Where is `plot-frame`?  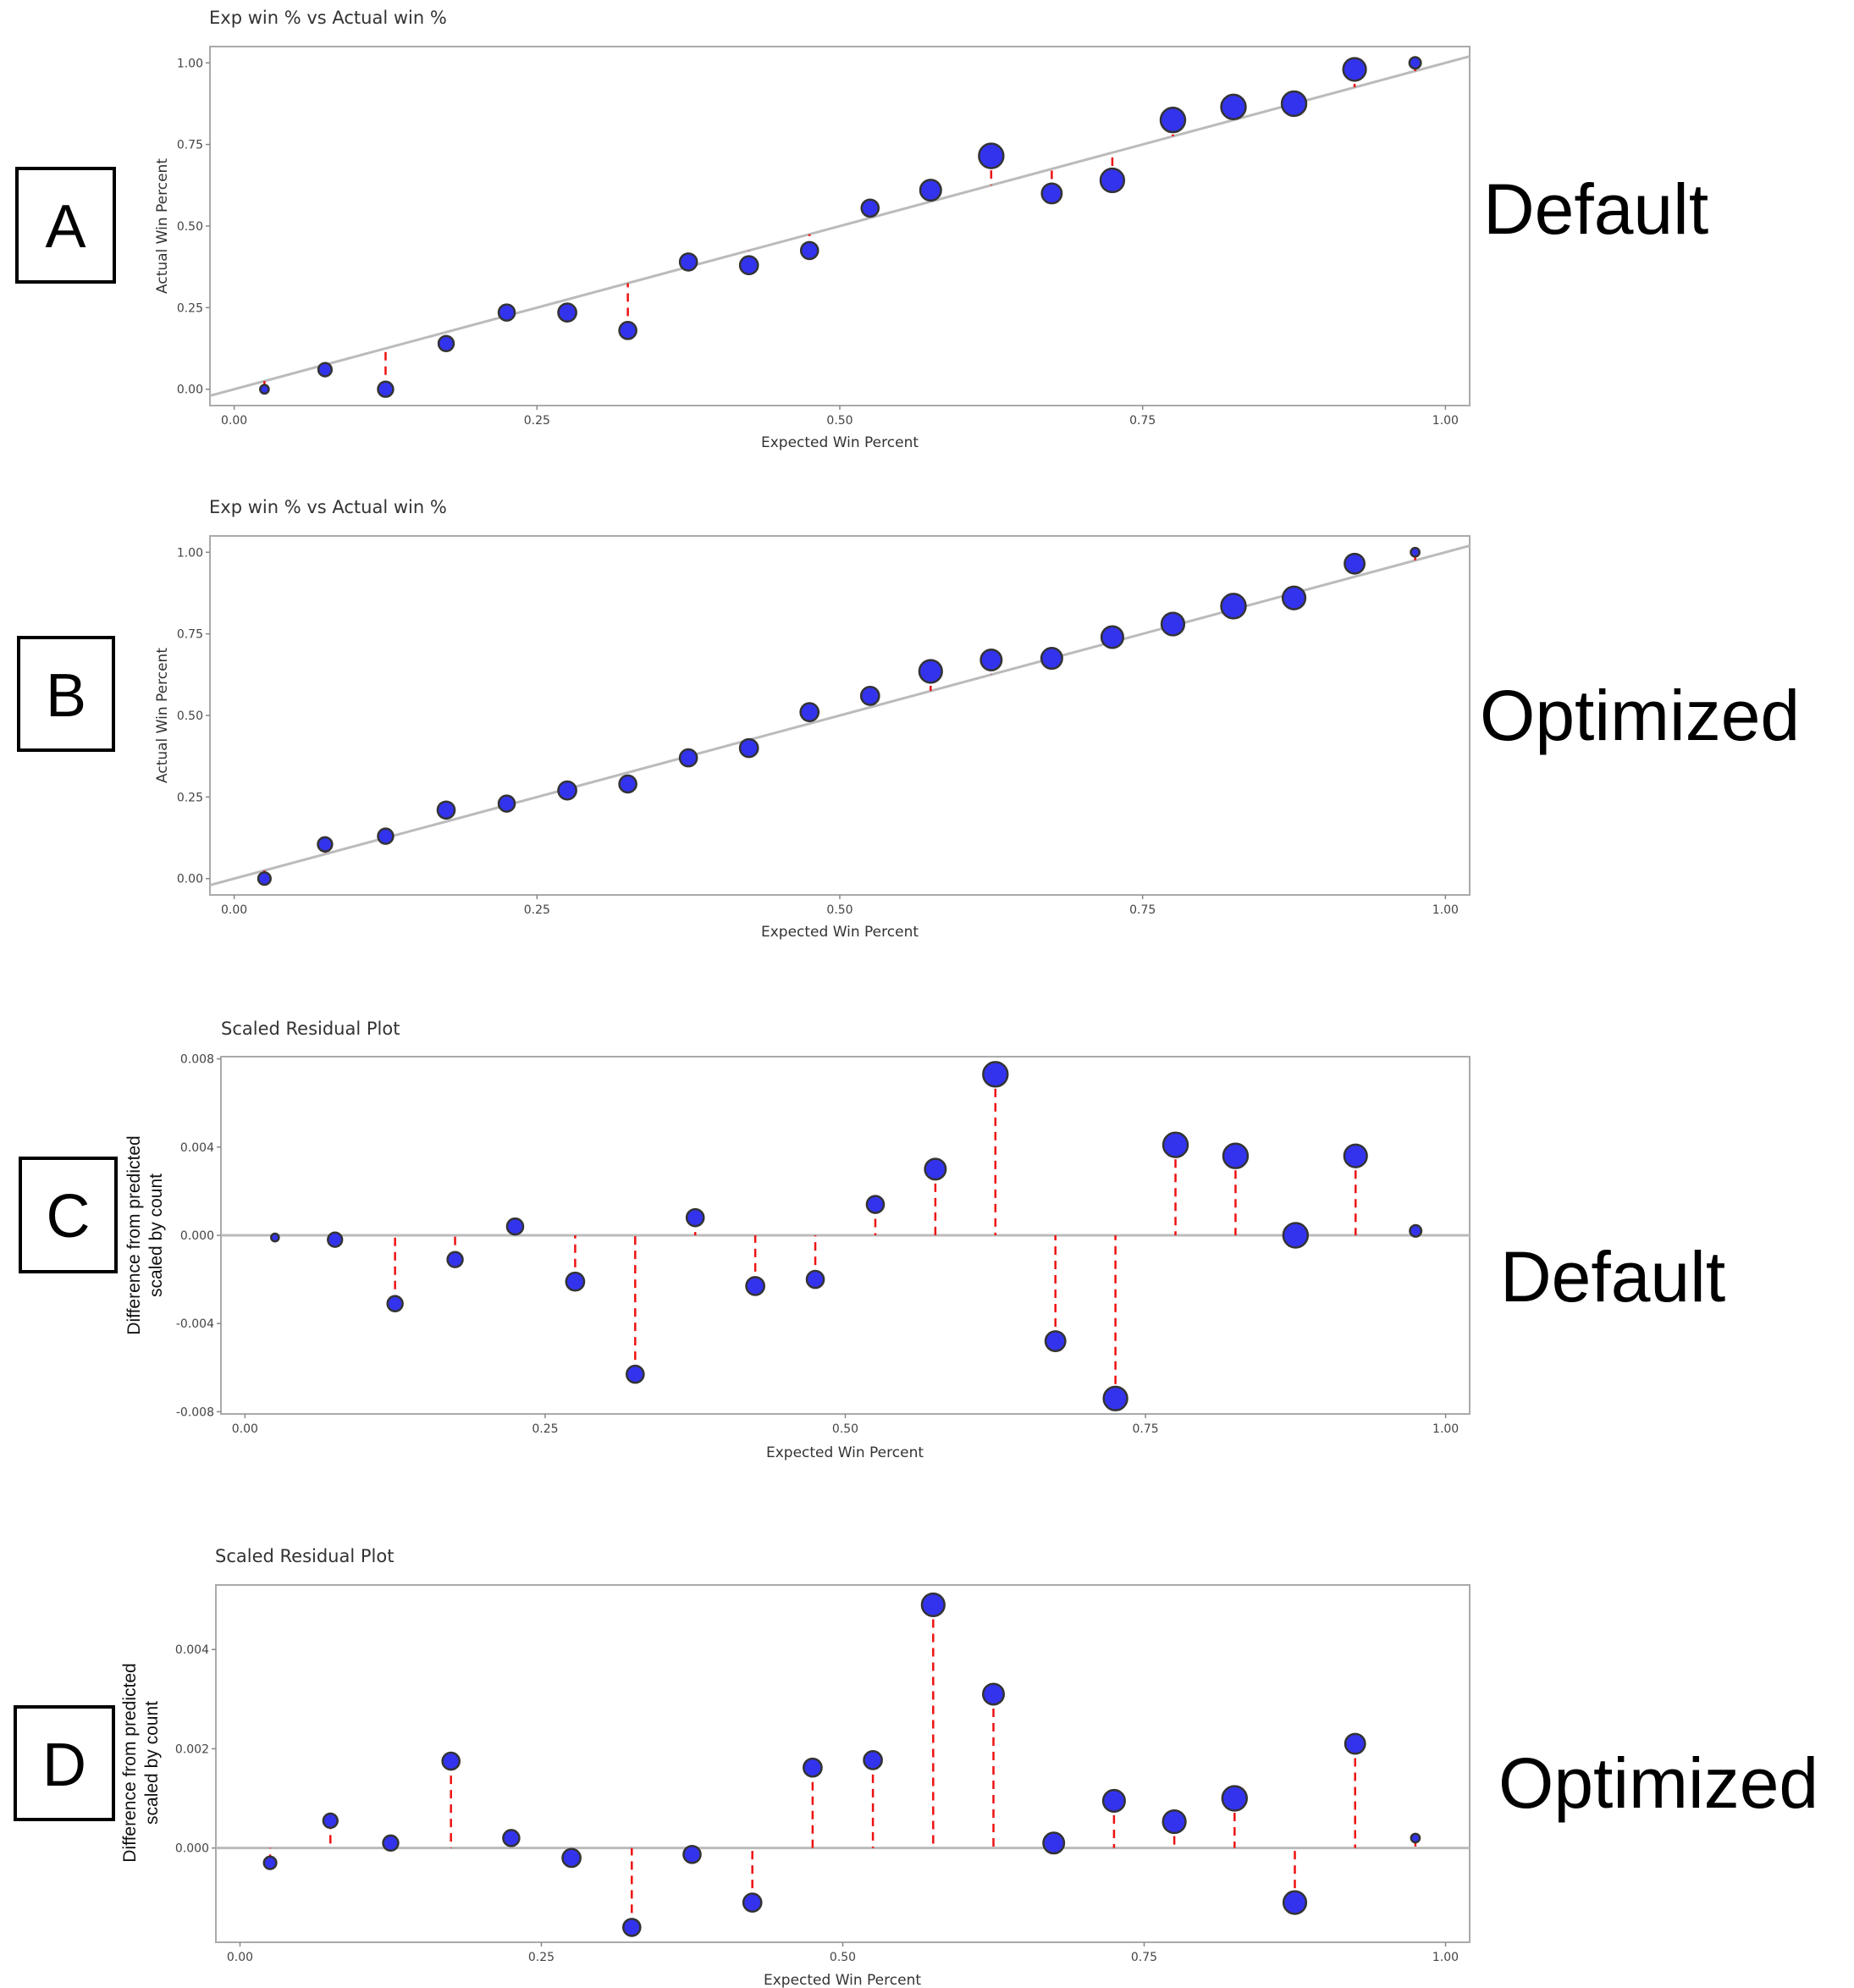
plot-frame is located at coordinates (843, 1763).